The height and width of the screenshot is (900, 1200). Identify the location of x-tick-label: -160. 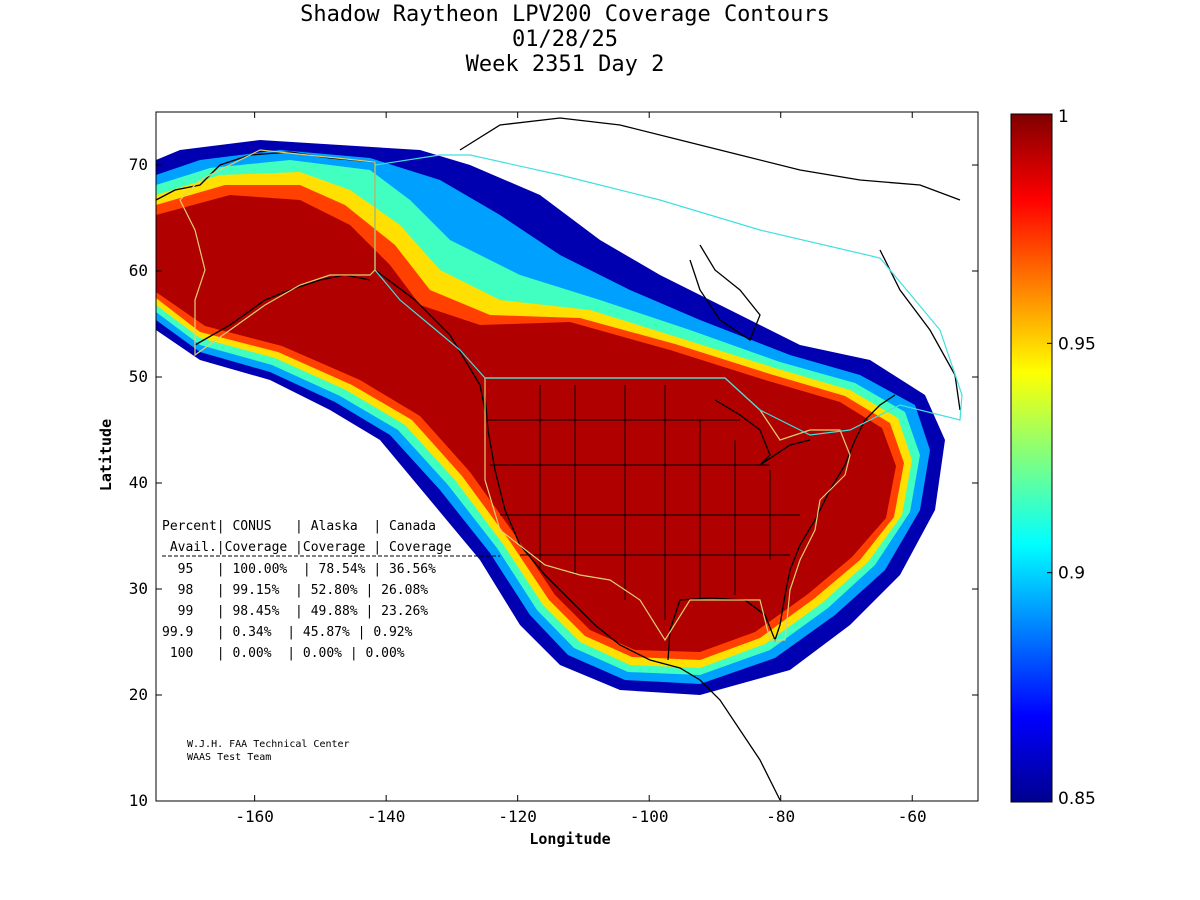
(254, 816).